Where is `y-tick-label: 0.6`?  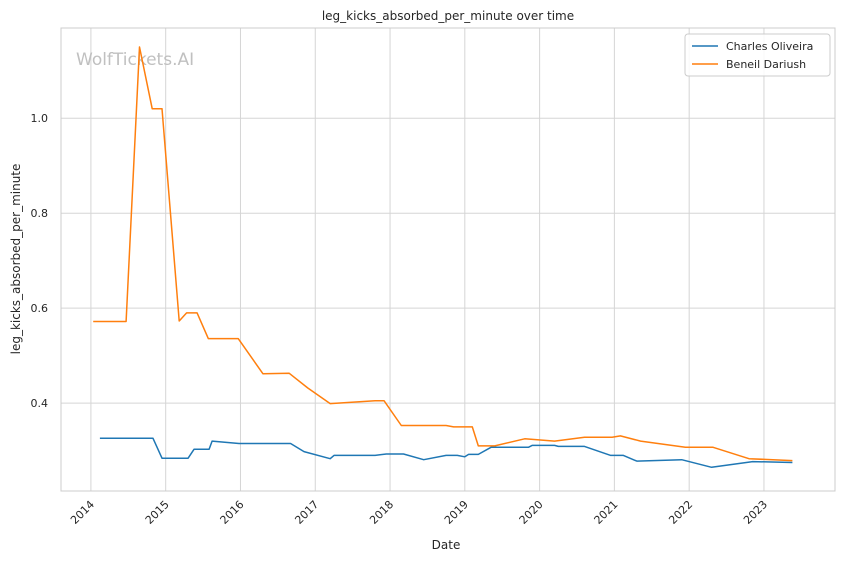
y-tick-label: 0.6 is located at coordinates (40, 308).